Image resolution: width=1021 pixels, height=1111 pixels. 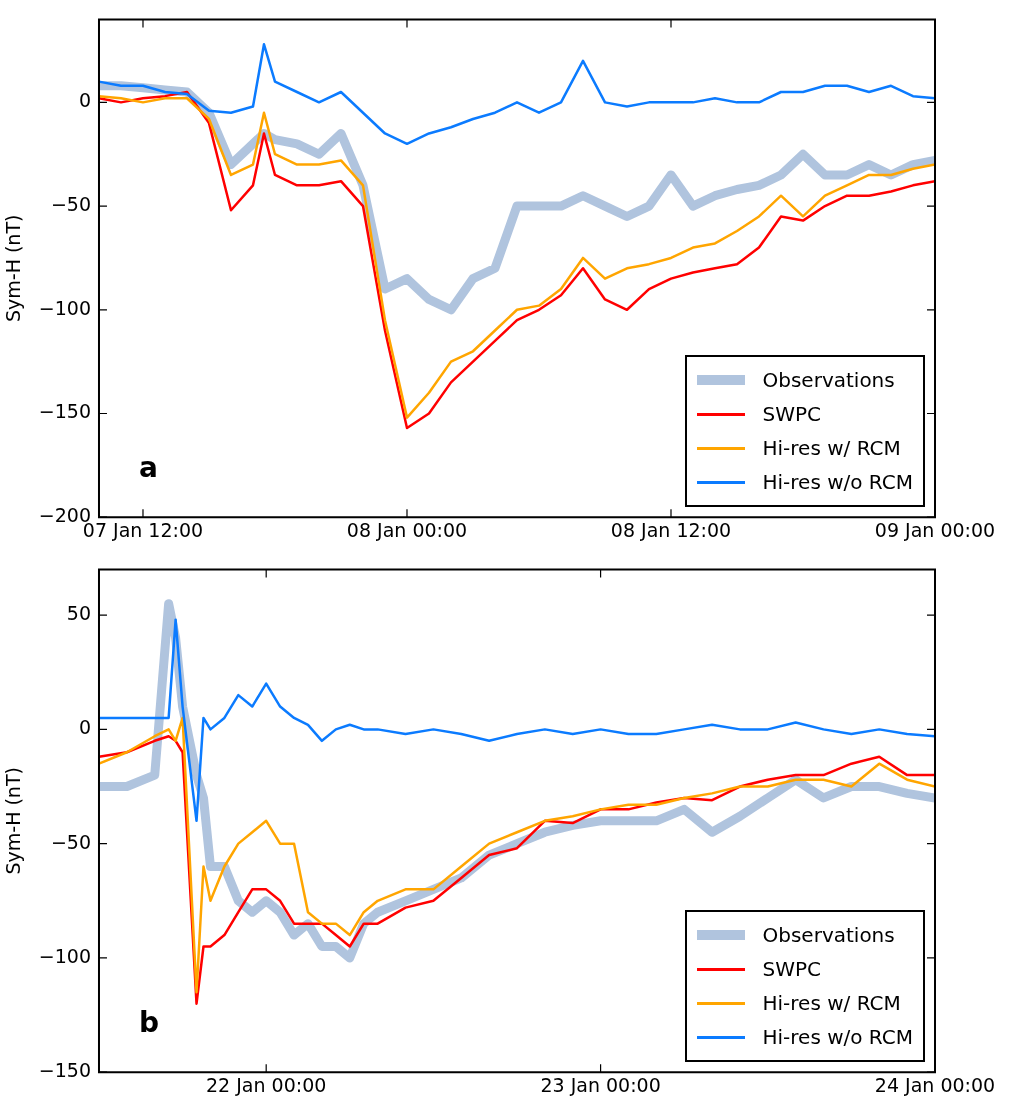 What do you see at coordinates (78, 613) in the screenshot?
I see `y-tick-label: 50` at bounding box center [78, 613].